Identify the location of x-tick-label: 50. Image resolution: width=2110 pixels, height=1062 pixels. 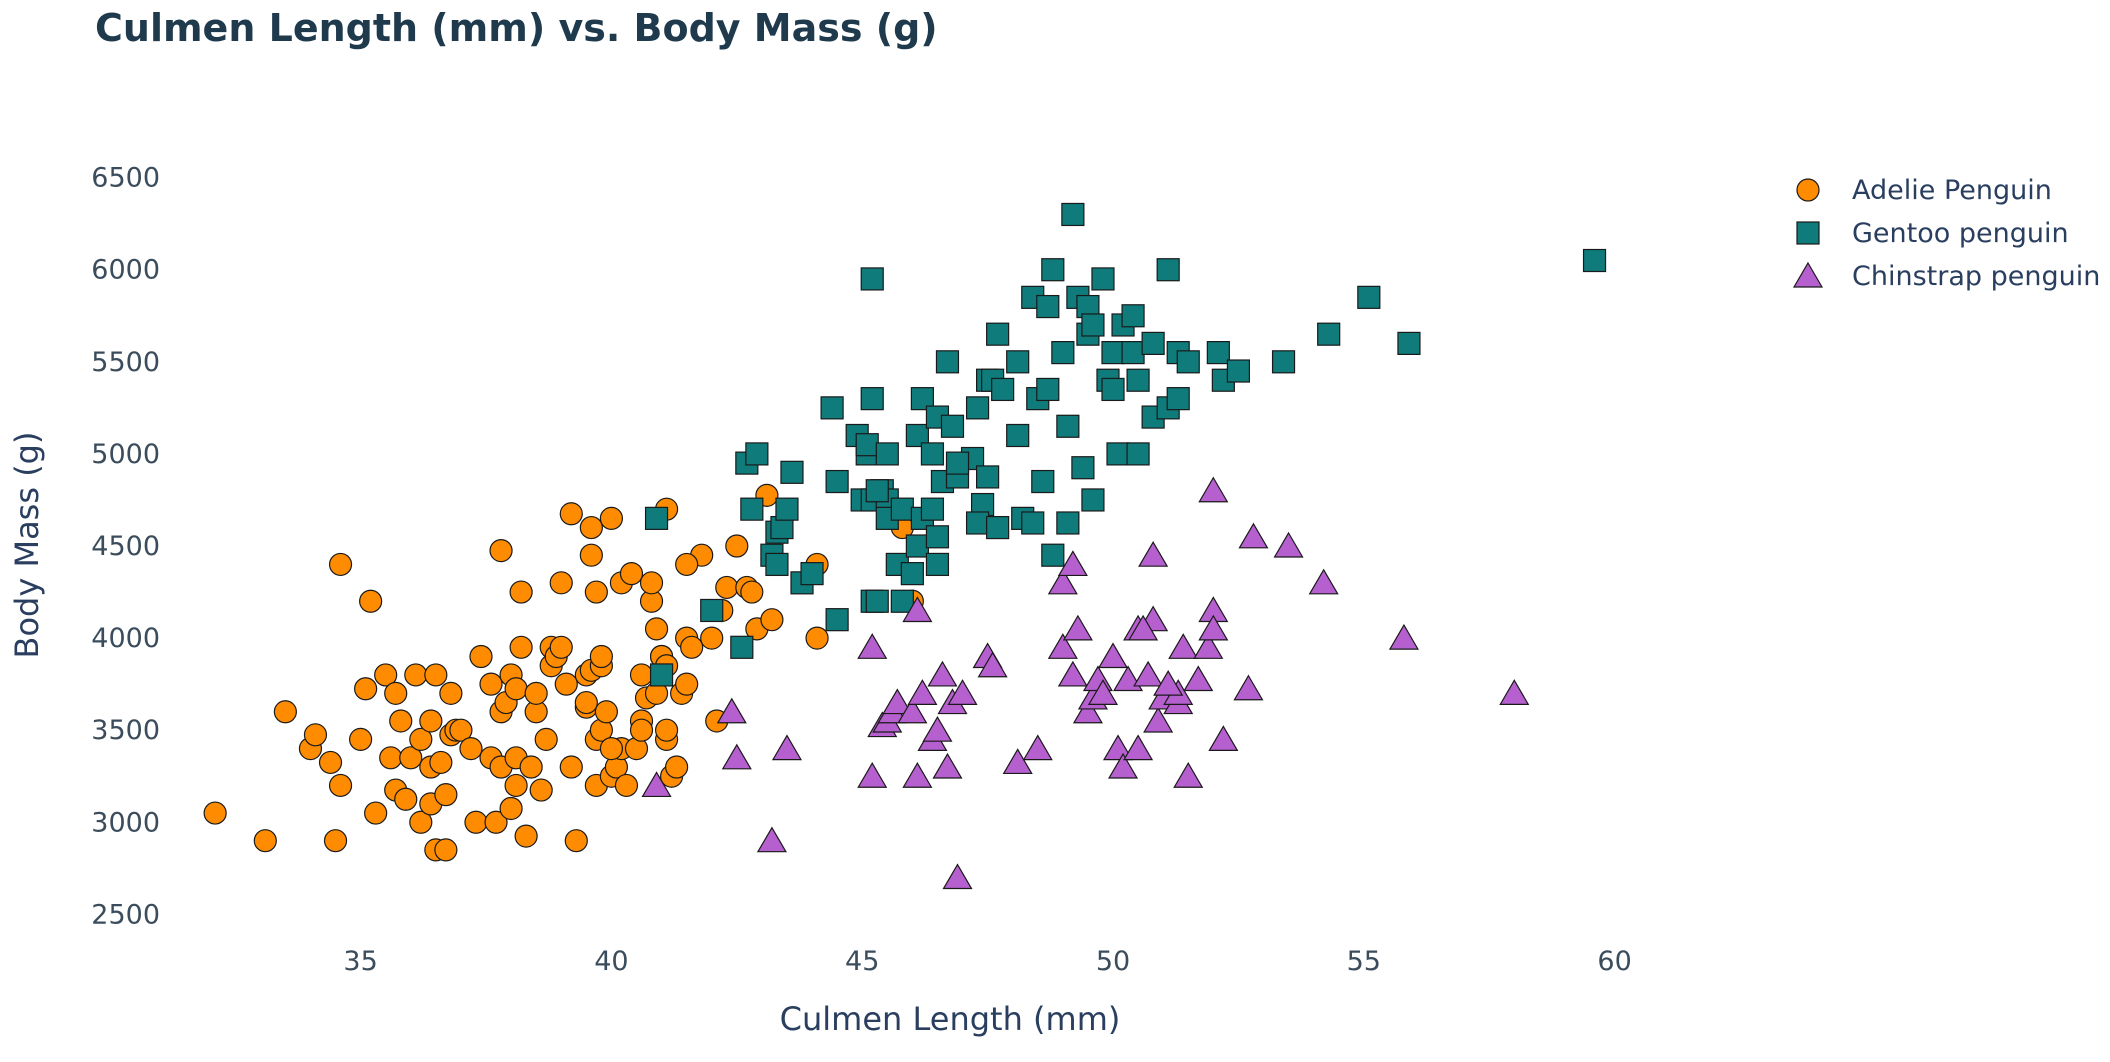
(1113, 961).